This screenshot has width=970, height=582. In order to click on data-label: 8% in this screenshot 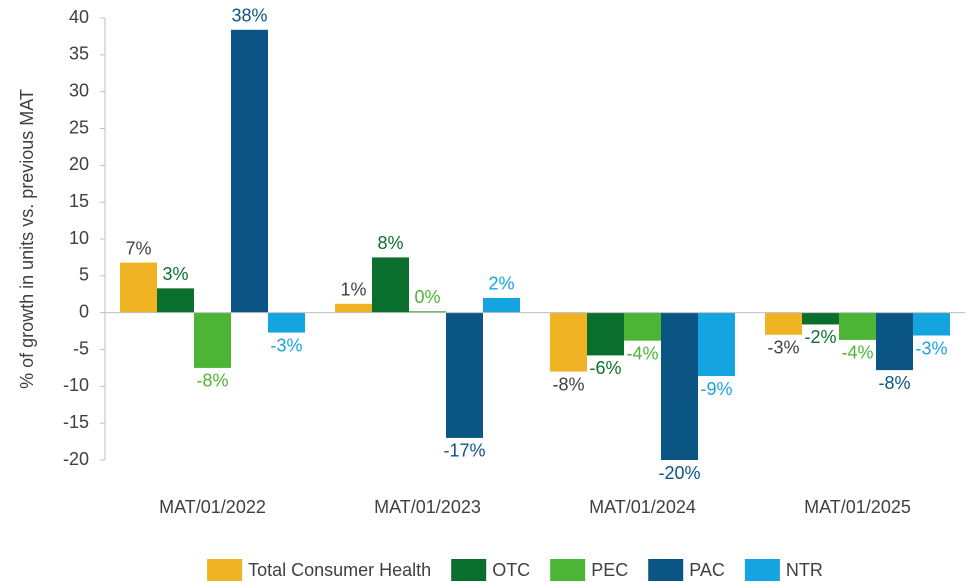, I will do `click(390, 243)`.